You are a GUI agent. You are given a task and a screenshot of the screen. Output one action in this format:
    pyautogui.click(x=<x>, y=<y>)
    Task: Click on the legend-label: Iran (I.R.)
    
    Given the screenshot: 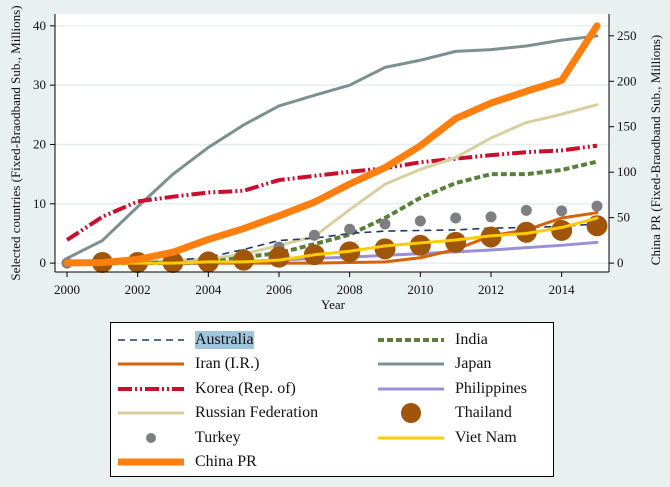 What is the action you would take?
    pyautogui.click(x=227, y=364)
    